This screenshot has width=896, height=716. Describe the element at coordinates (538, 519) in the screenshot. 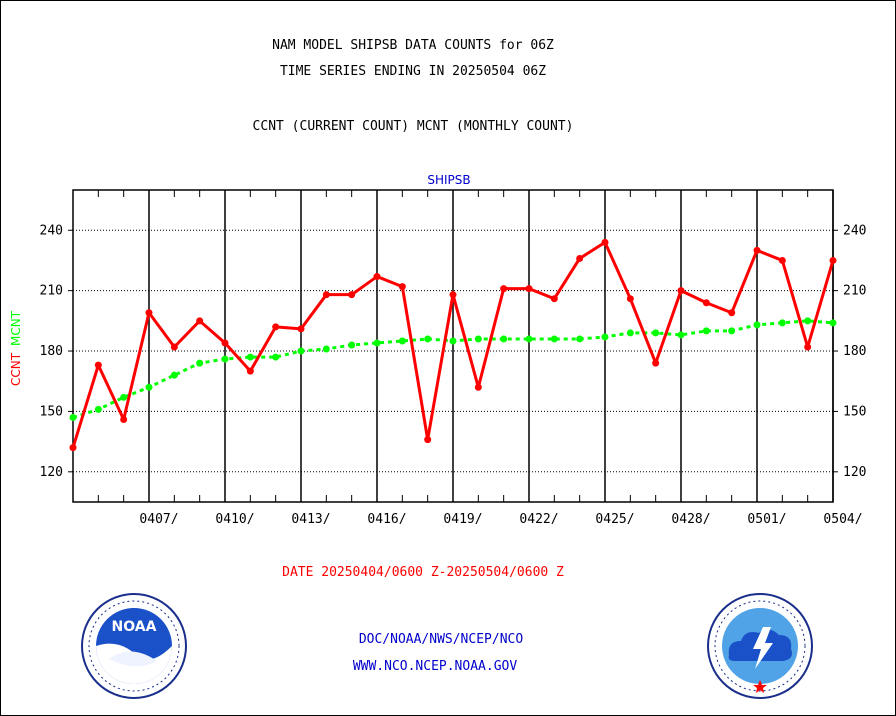

I see `x-tick-label: 0422/` at that location.